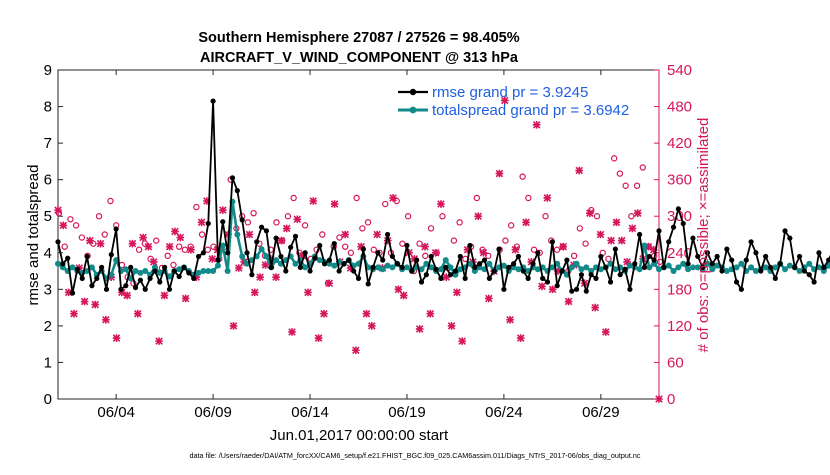 The image size is (830, 475). Describe the element at coordinates (48, 326) in the screenshot. I see `y-left-tick-label: 2` at that location.